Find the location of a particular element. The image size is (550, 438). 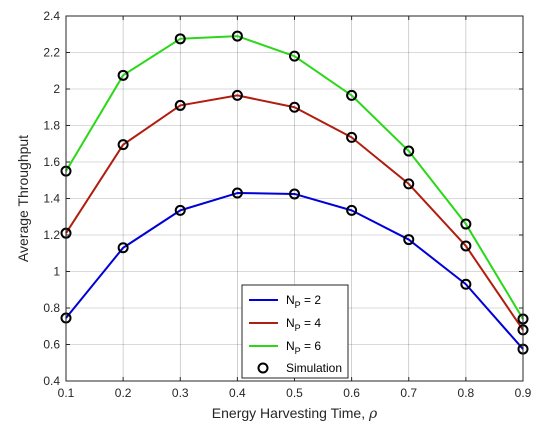

x-tick-label: 0.8 is located at coordinates (466, 393).